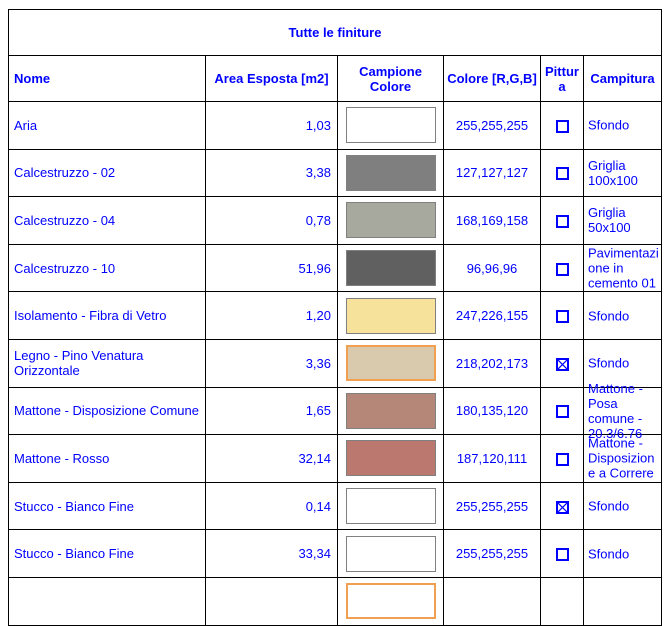 This screenshot has width=668, height=626. I want to click on table-row: Aria 1,03 255,255,255 Sfondo, so click(335, 125).